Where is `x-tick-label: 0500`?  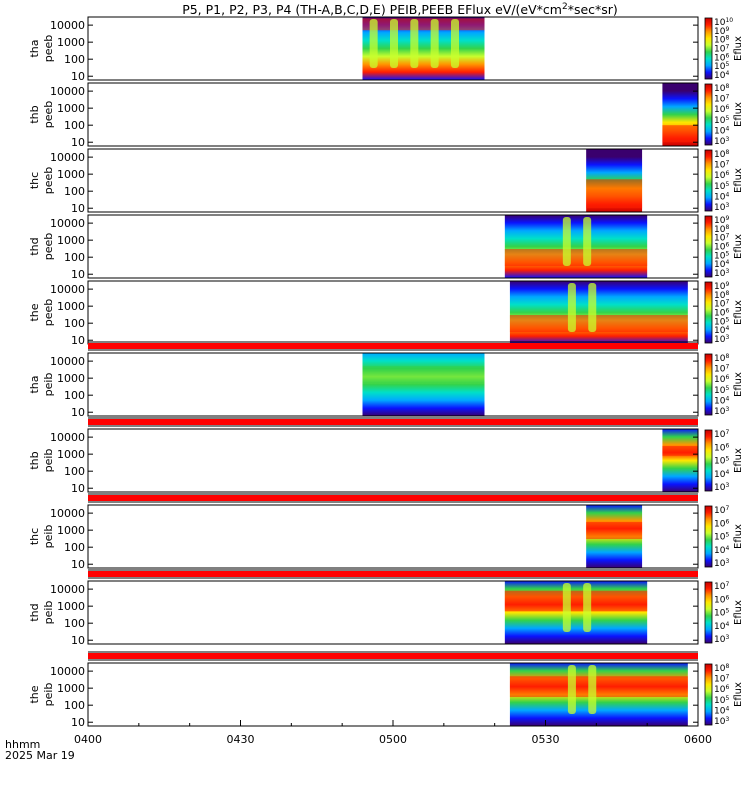
x-tick-label: 0500 is located at coordinates (393, 739).